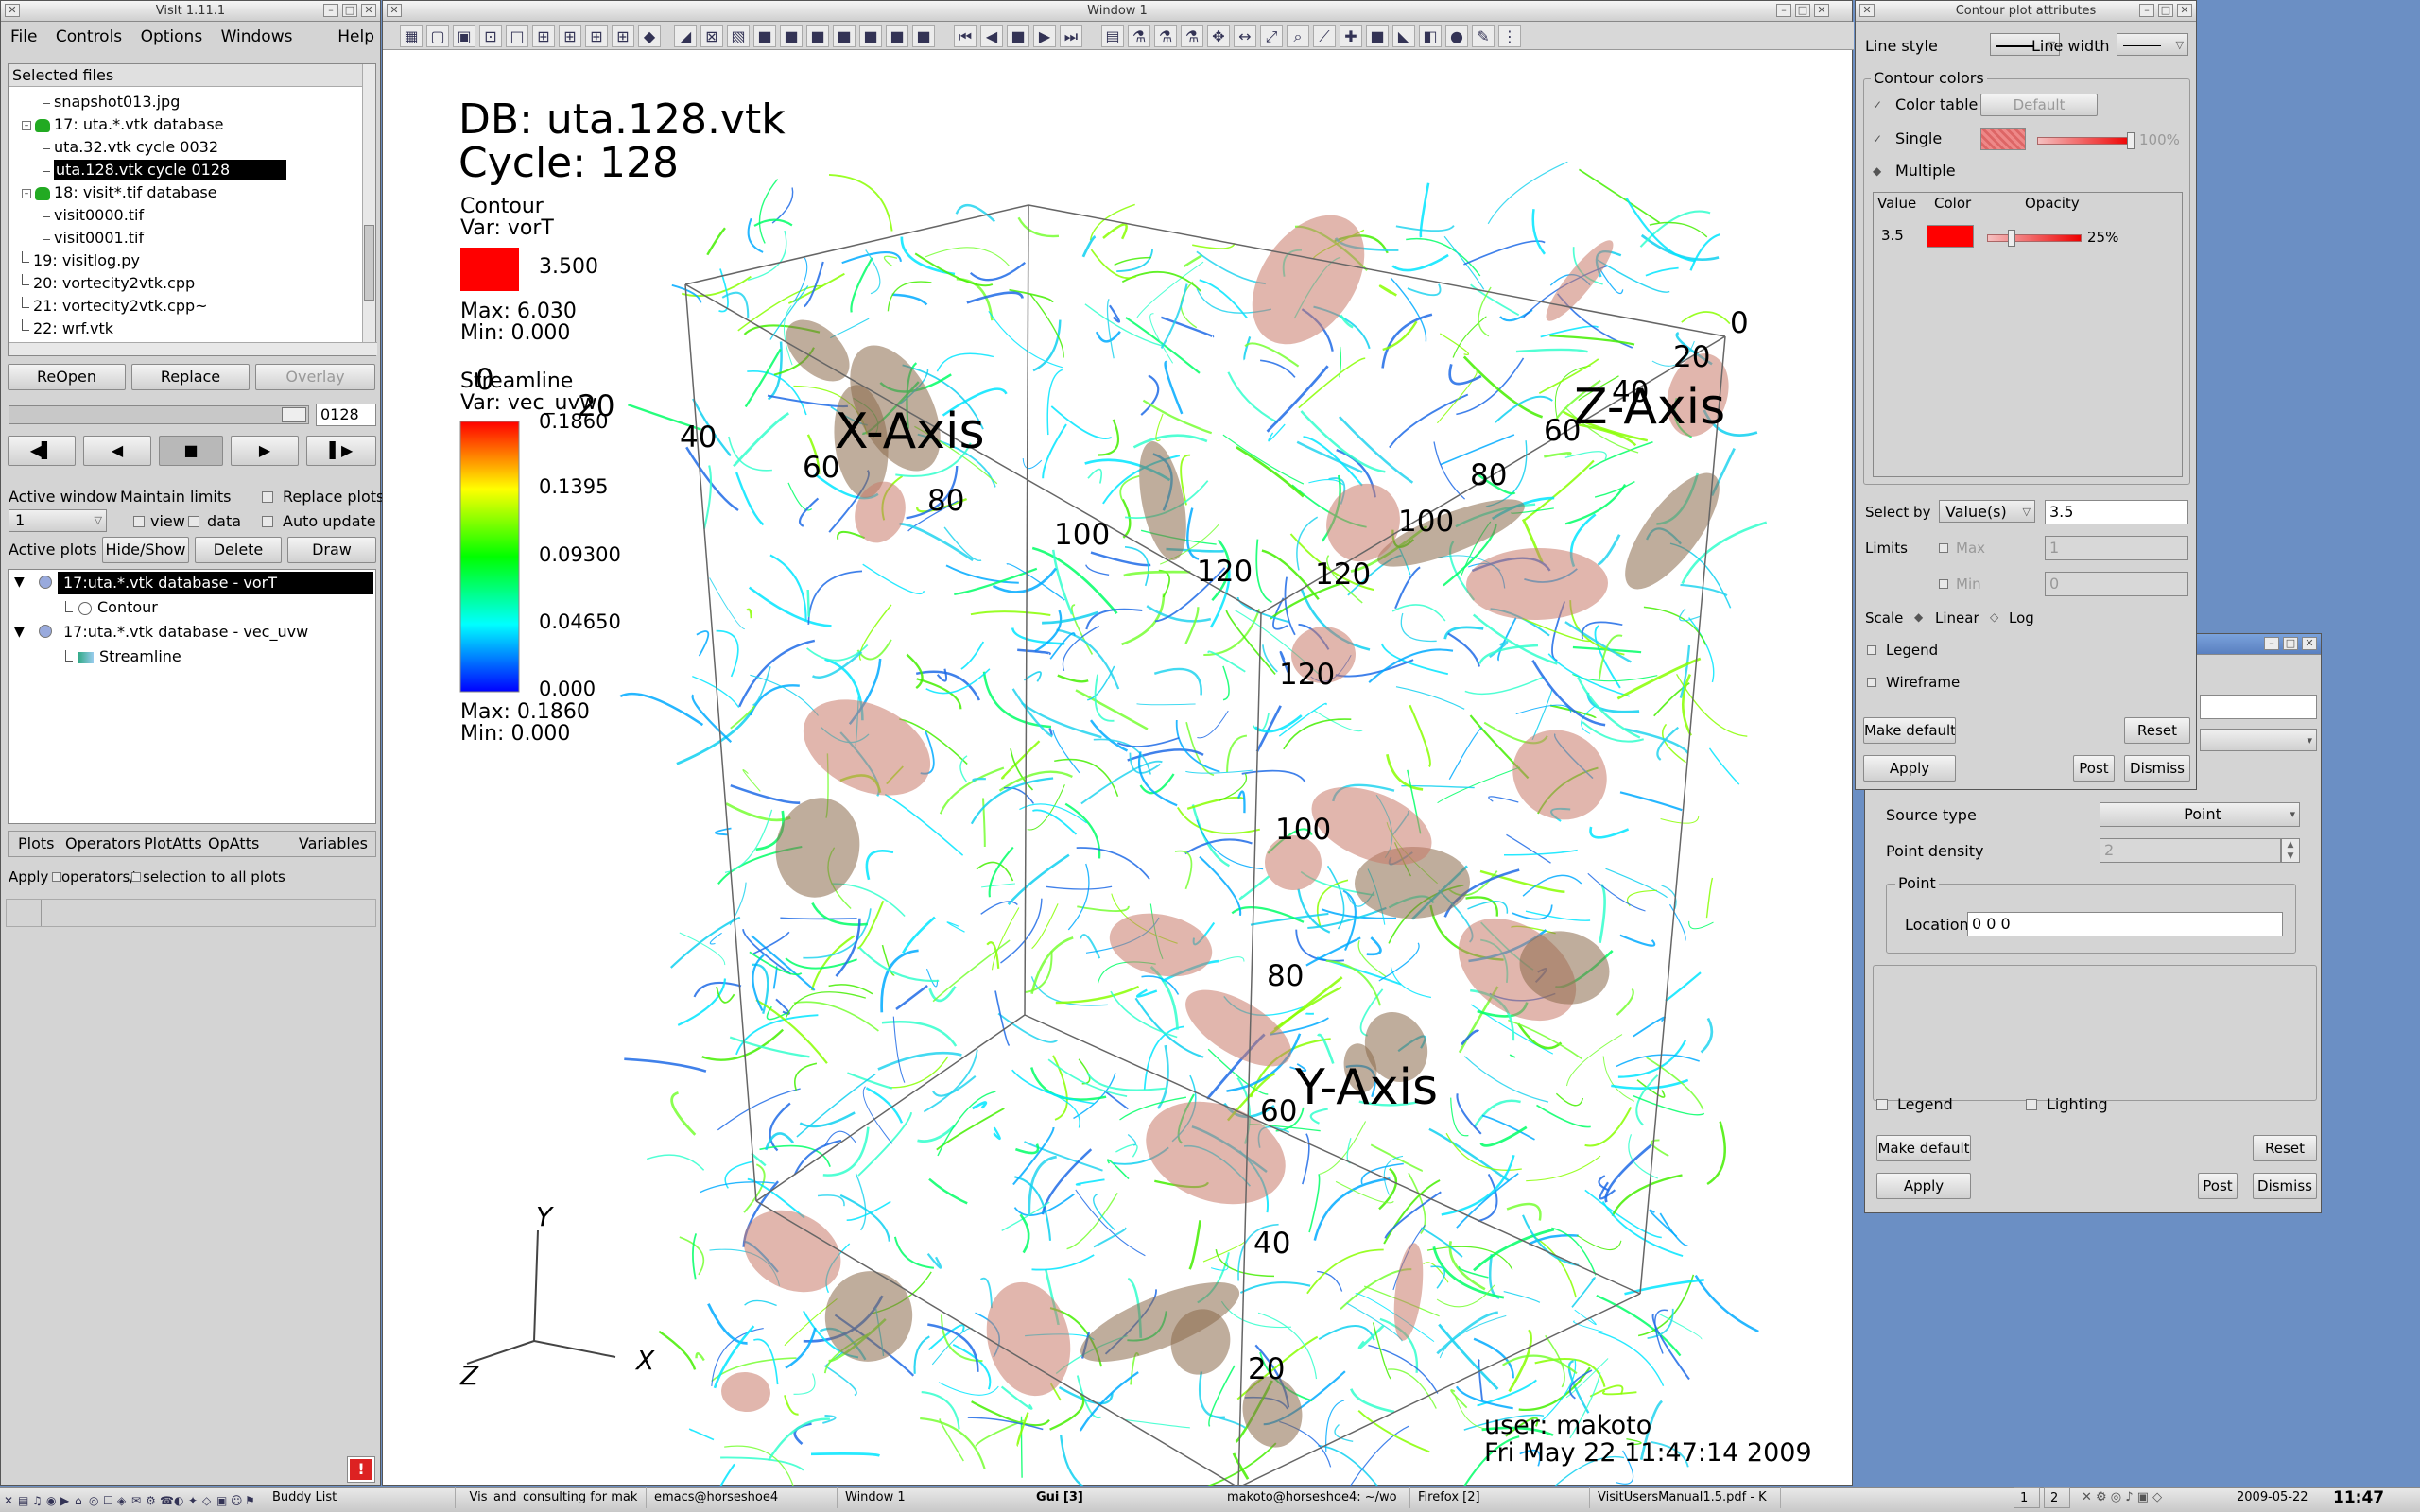 Image resolution: width=2420 pixels, height=1512 pixels. I want to click on launcher-app-icon: ◇, so click(207, 1500).